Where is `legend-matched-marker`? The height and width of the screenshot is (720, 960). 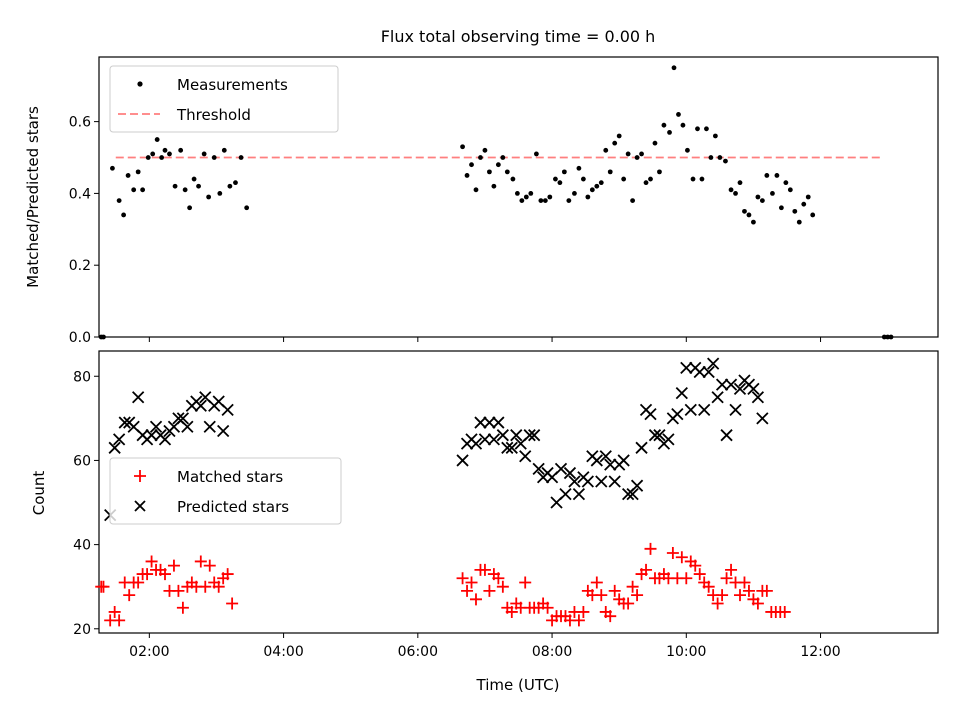 legend-matched-marker is located at coordinates (140, 476).